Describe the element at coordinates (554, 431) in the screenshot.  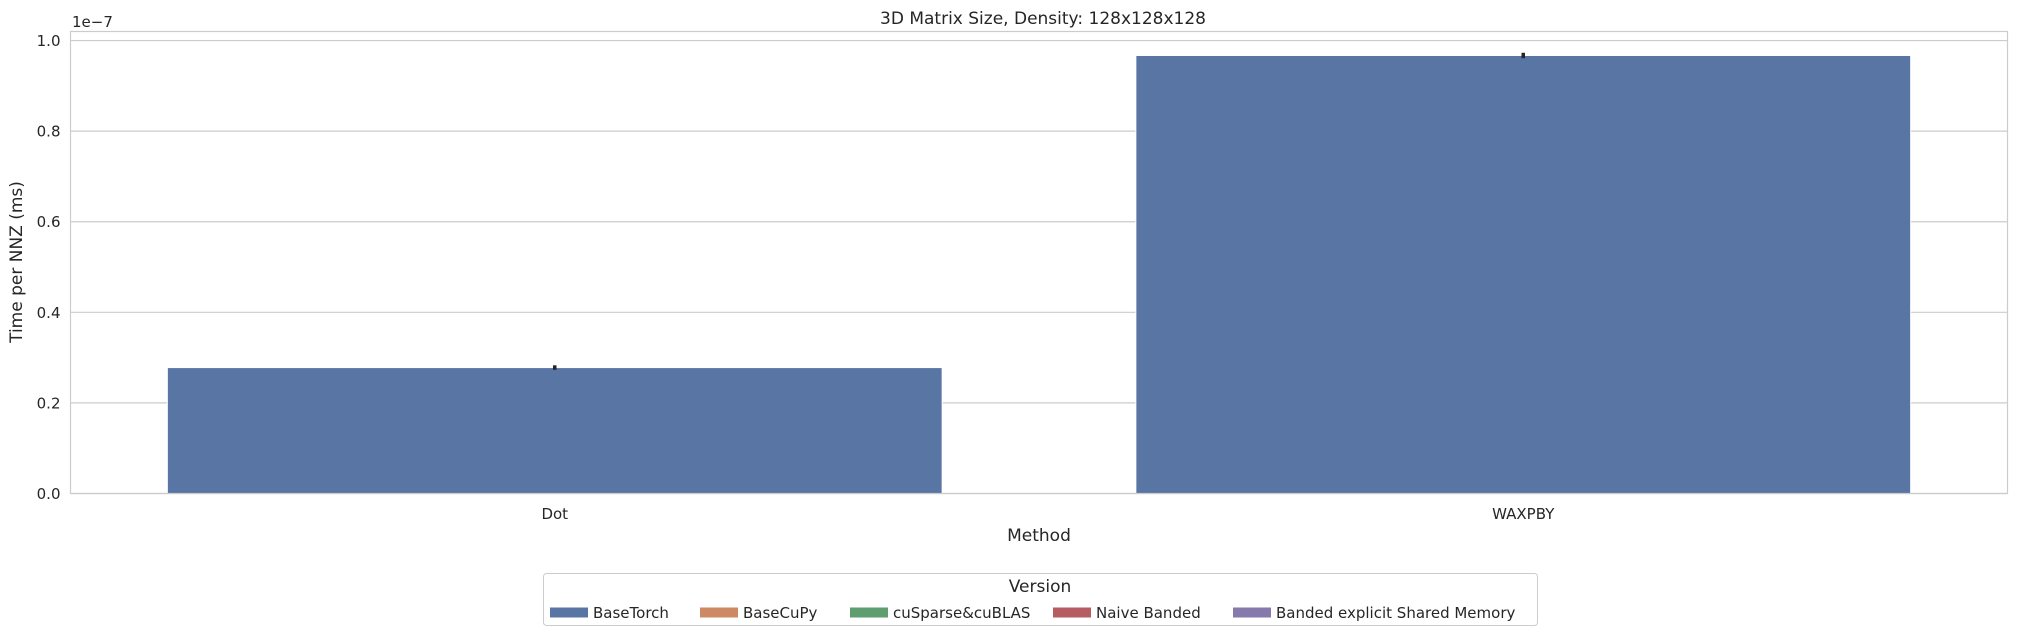
I see `bar-basetorch-dot` at that location.